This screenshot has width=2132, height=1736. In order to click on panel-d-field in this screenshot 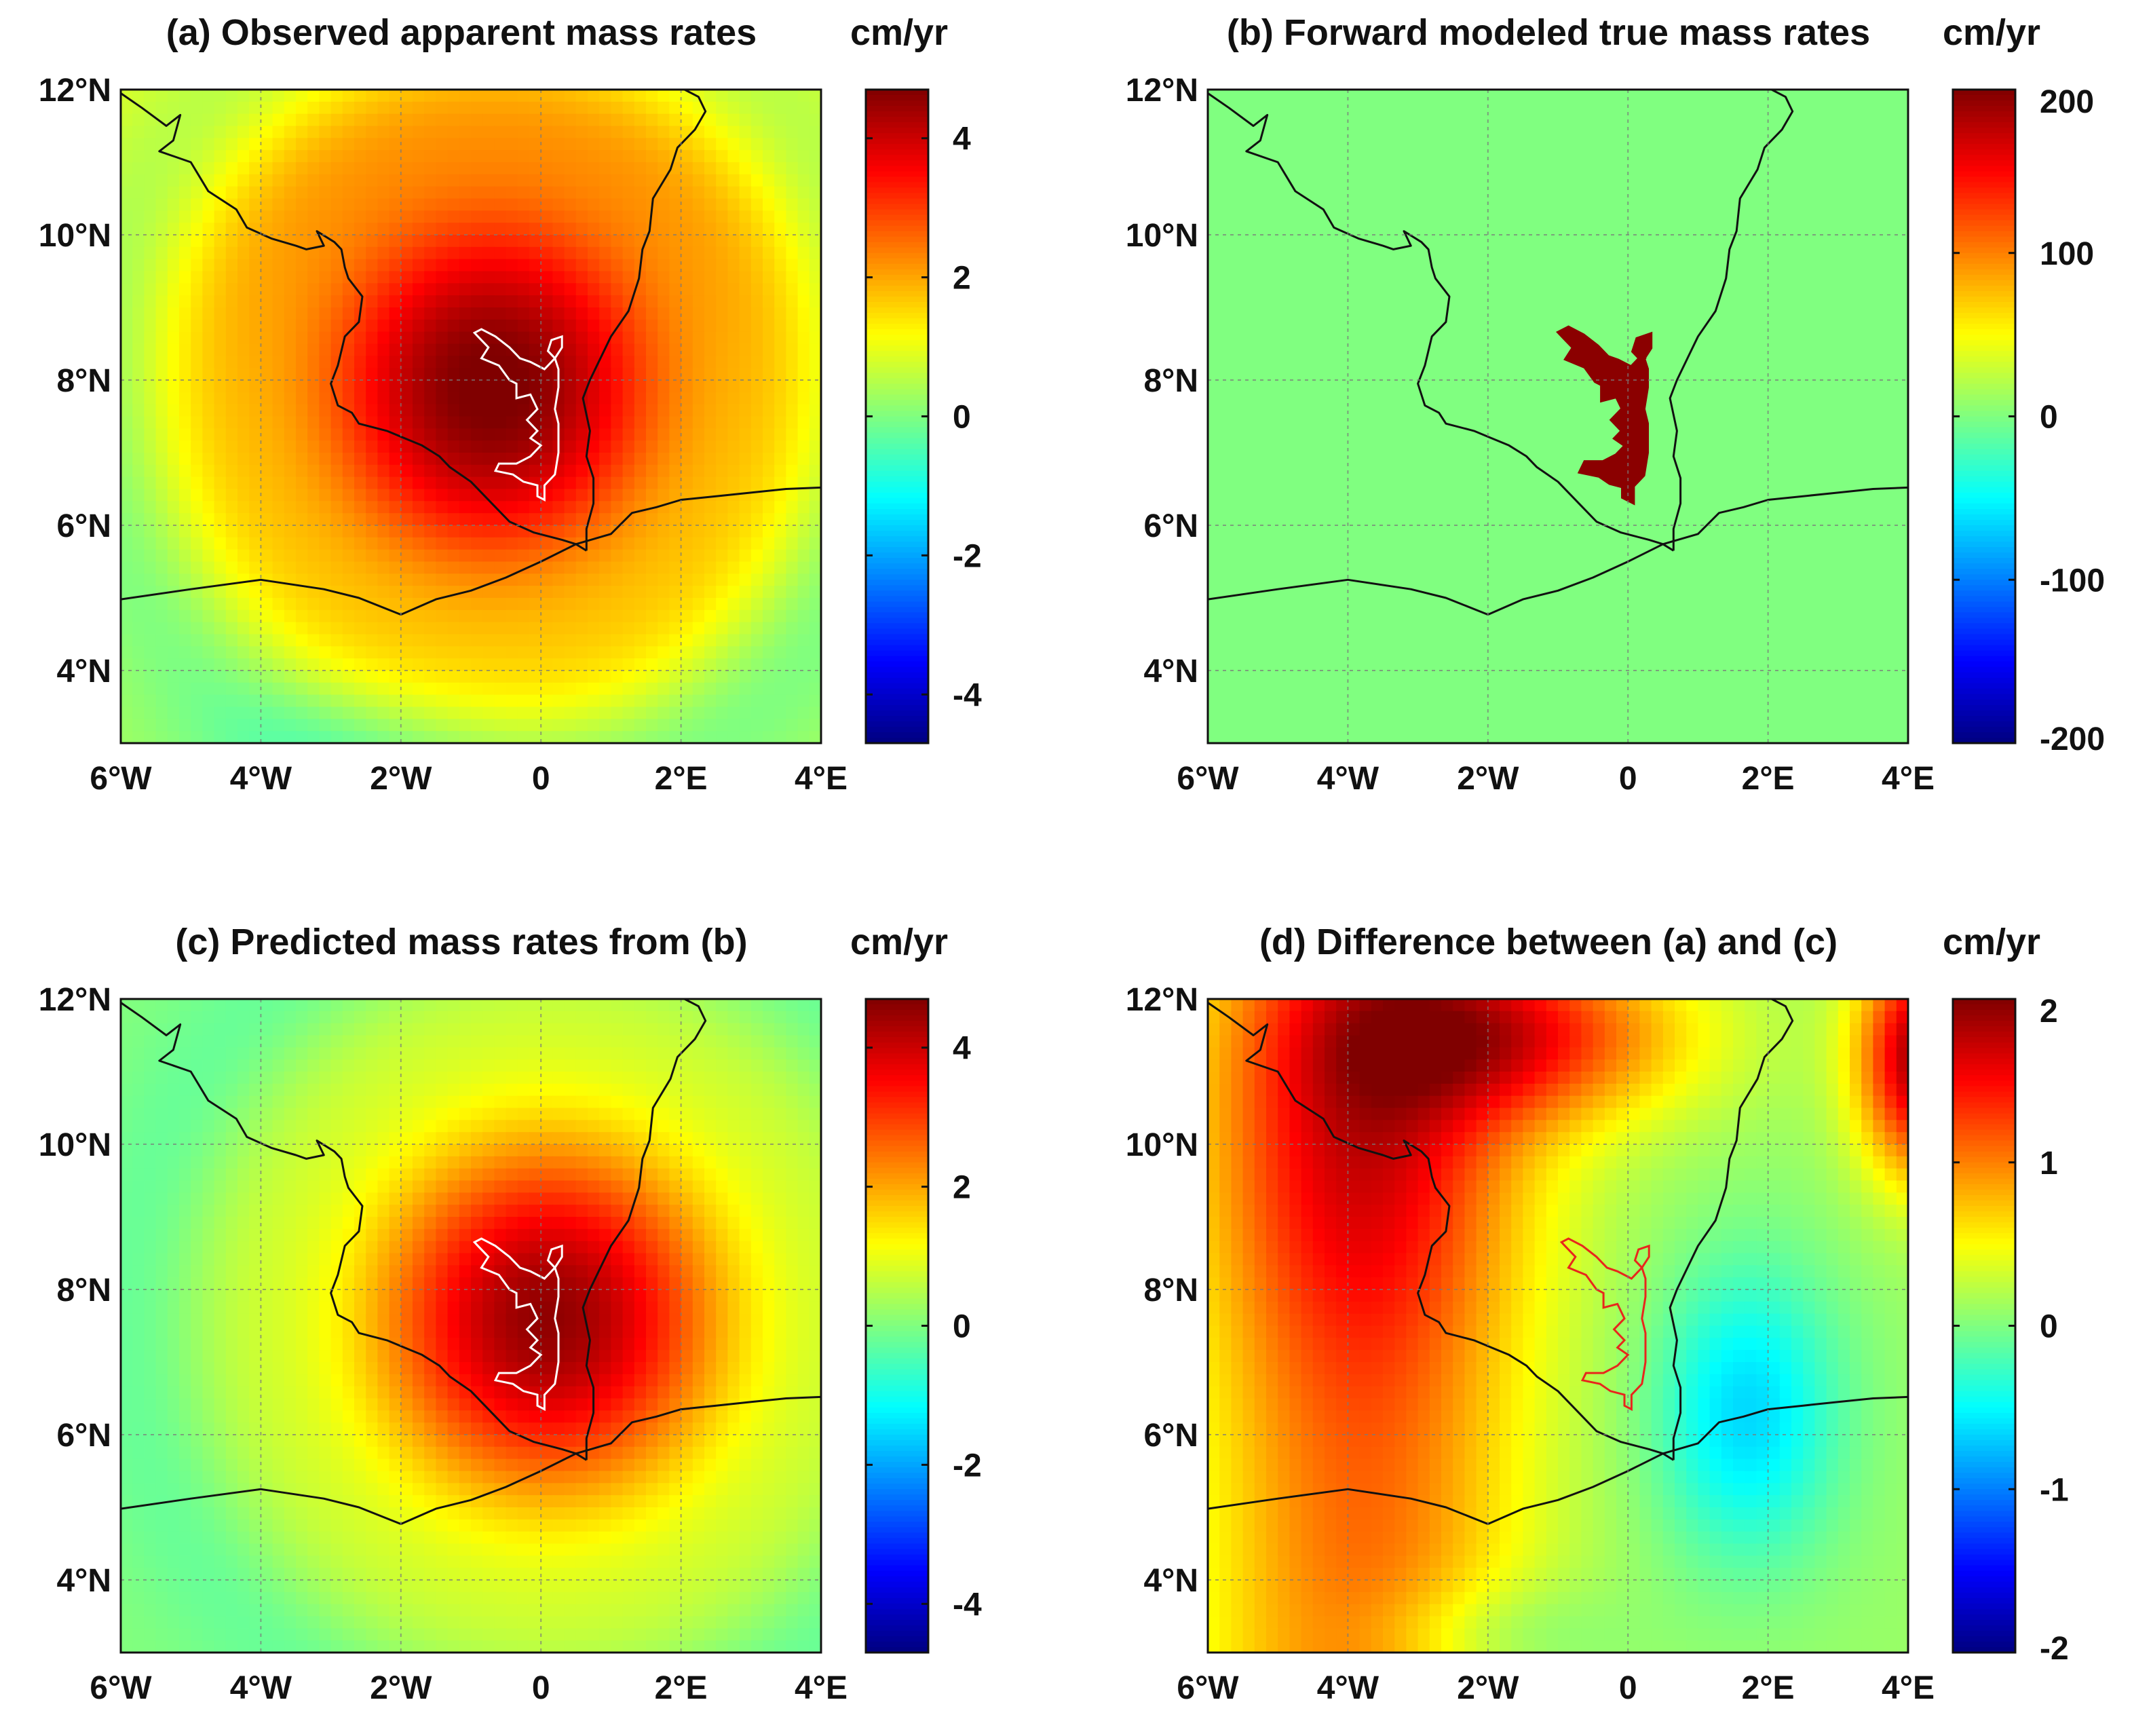, I will do `click(1558, 1326)`.